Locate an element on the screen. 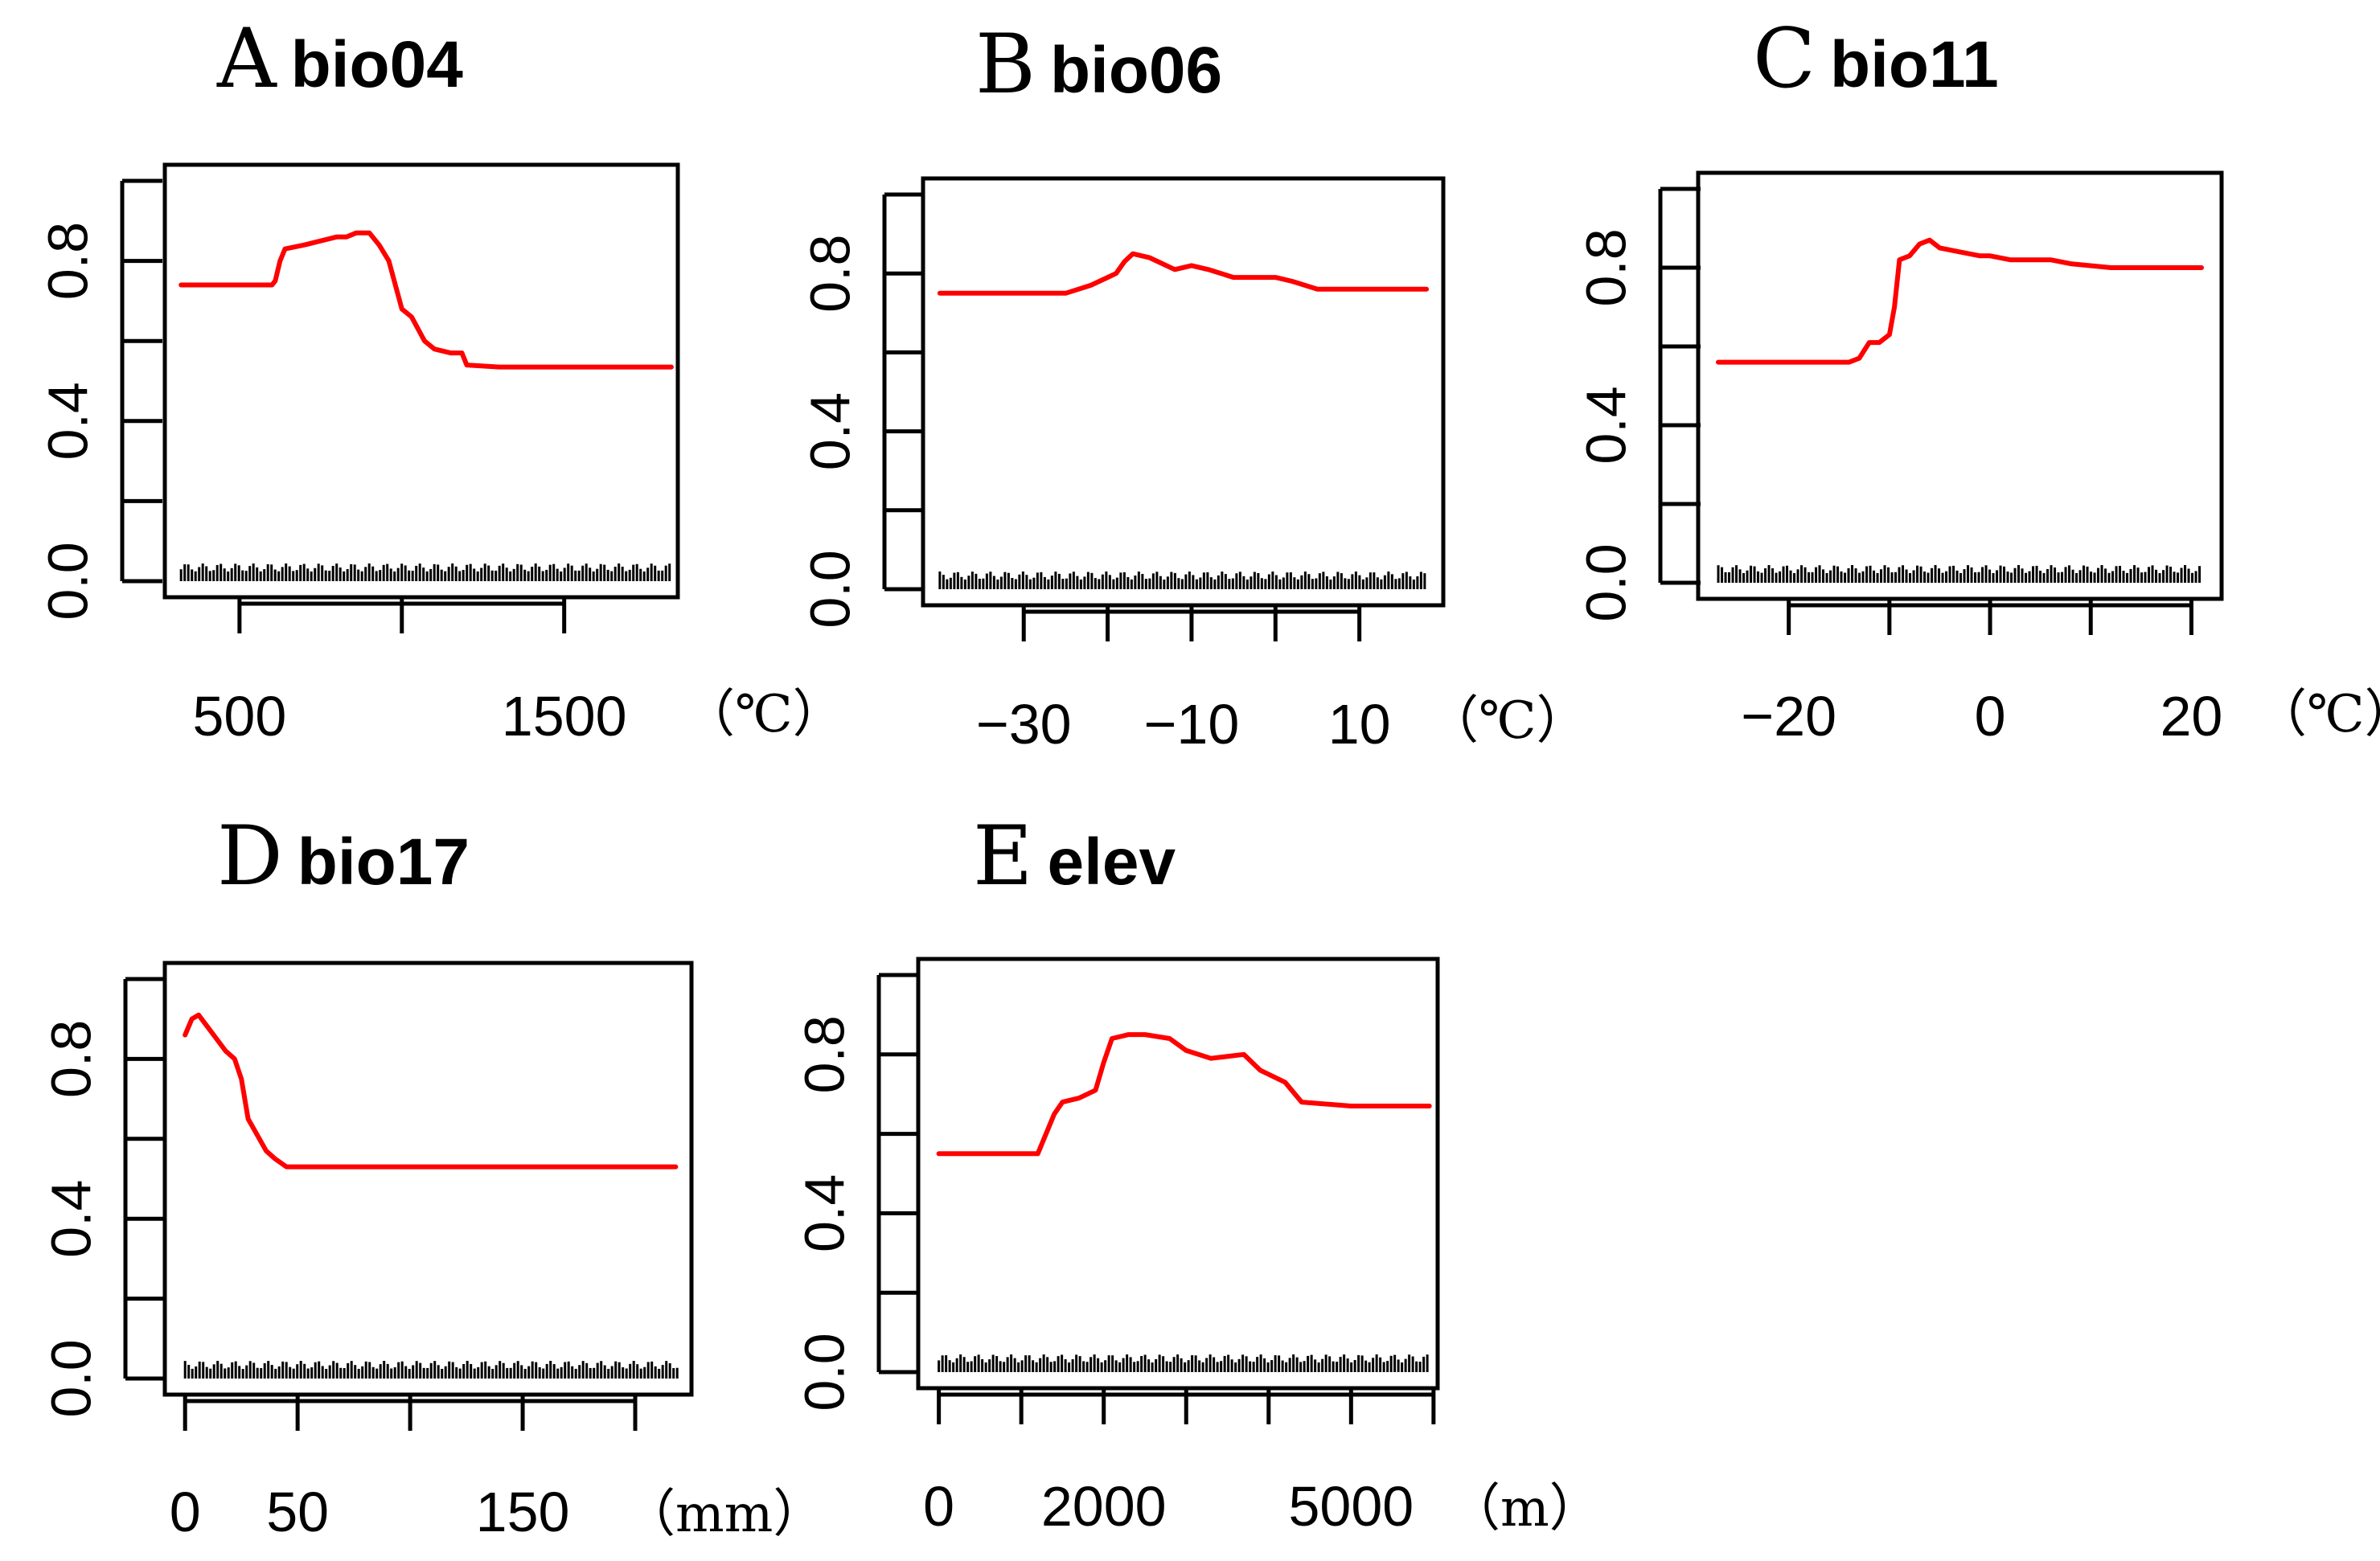 Image resolution: width=2380 pixels, height=1561 pixels. x-tick-label: 500 is located at coordinates (239, 716).